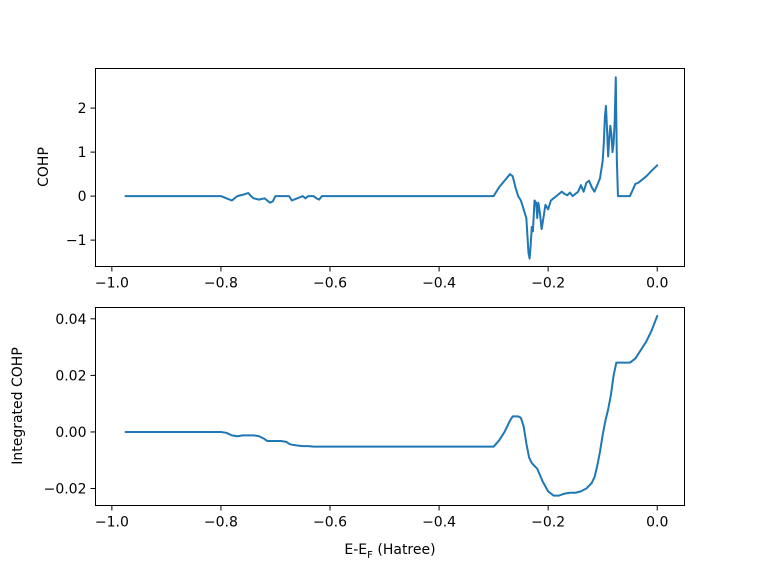 Image resolution: width=760 pixels, height=570 pixels. I want to click on integrated-cohp-ytick-label: 0.04, so click(70, 320).